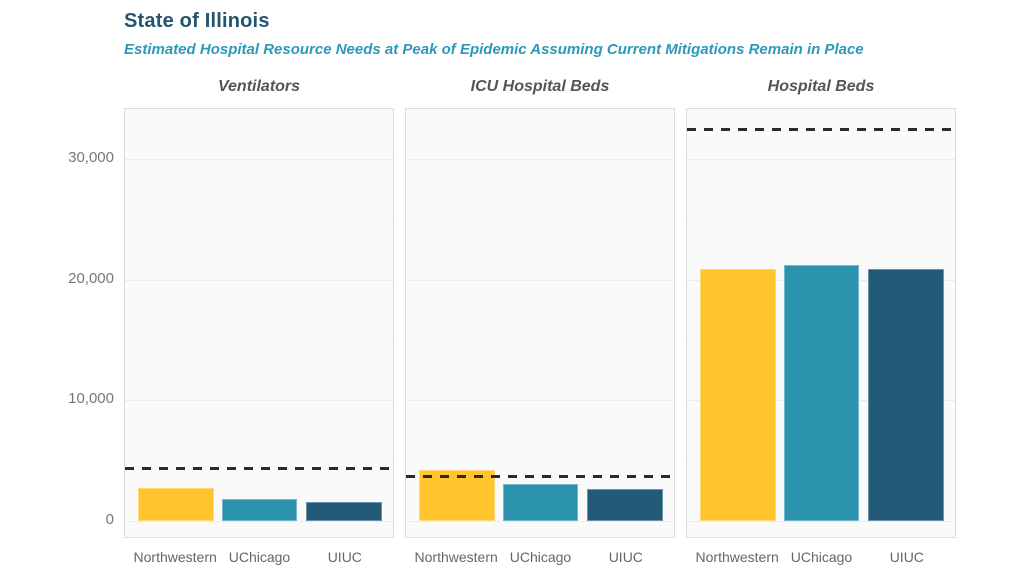  What do you see at coordinates (91, 278) in the screenshot?
I see `y-axis-tick-label: 20,000` at bounding box center [91, 278].